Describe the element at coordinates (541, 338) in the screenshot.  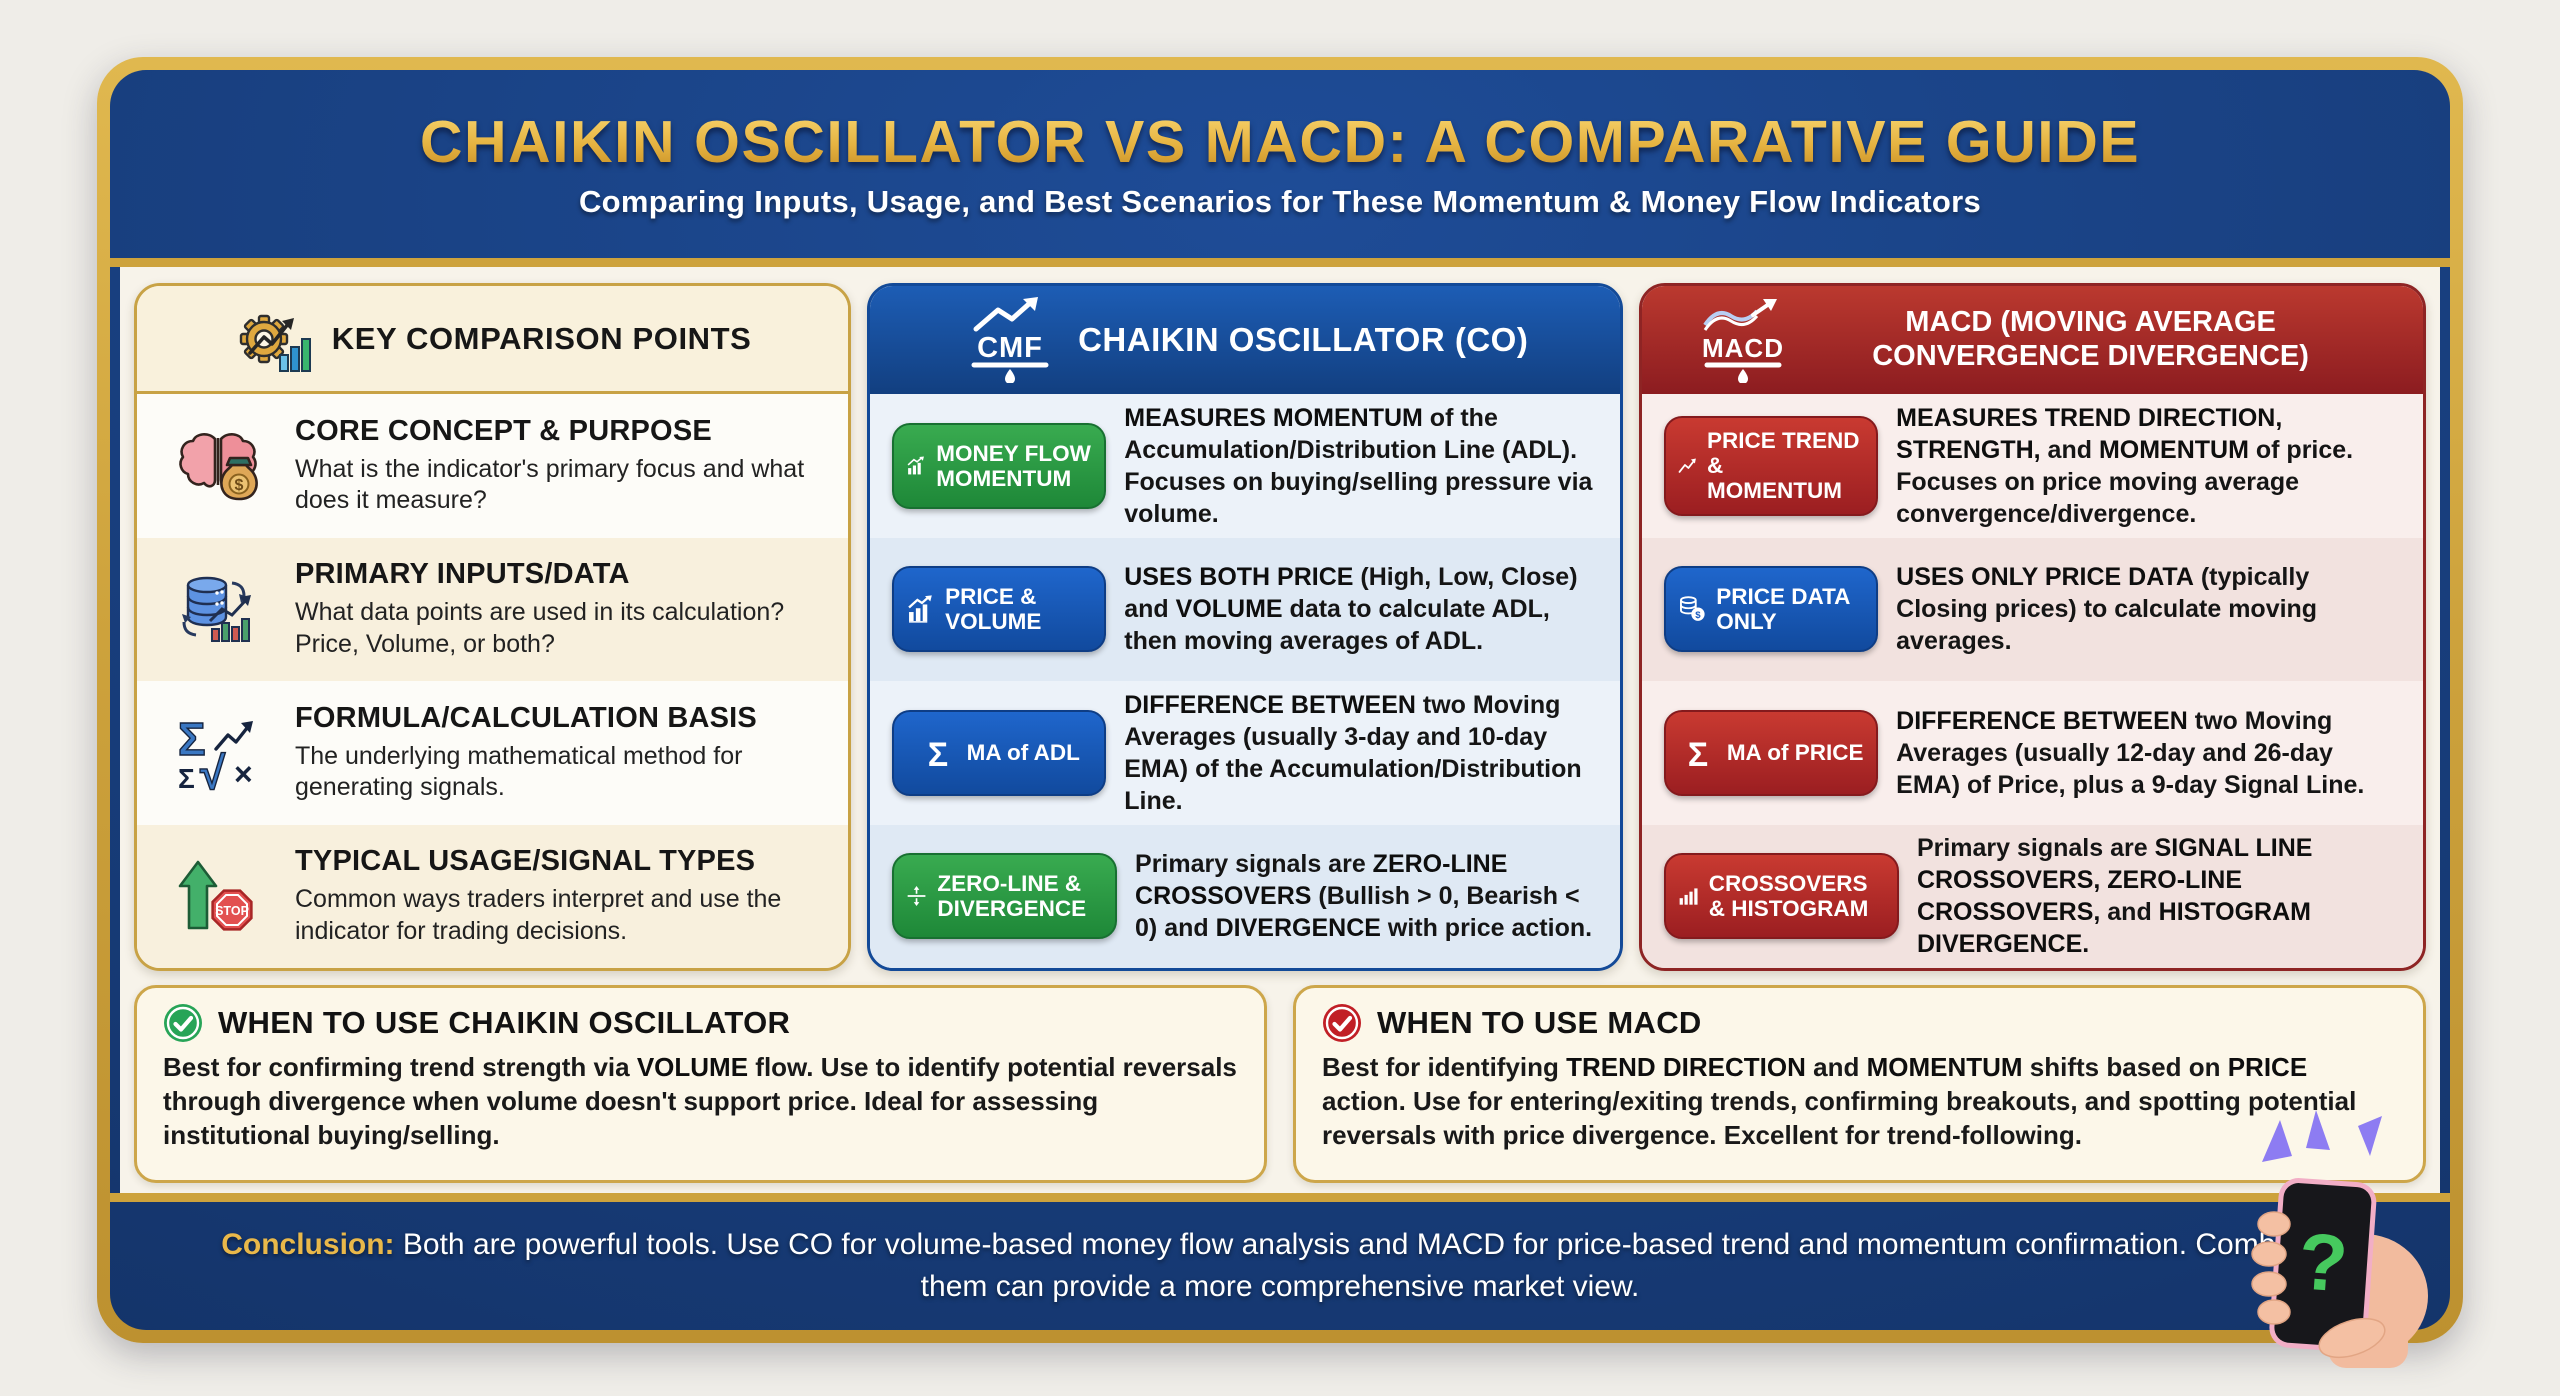
I see `key-comparison-title: KEY COMPARISON POINTS` at that location.